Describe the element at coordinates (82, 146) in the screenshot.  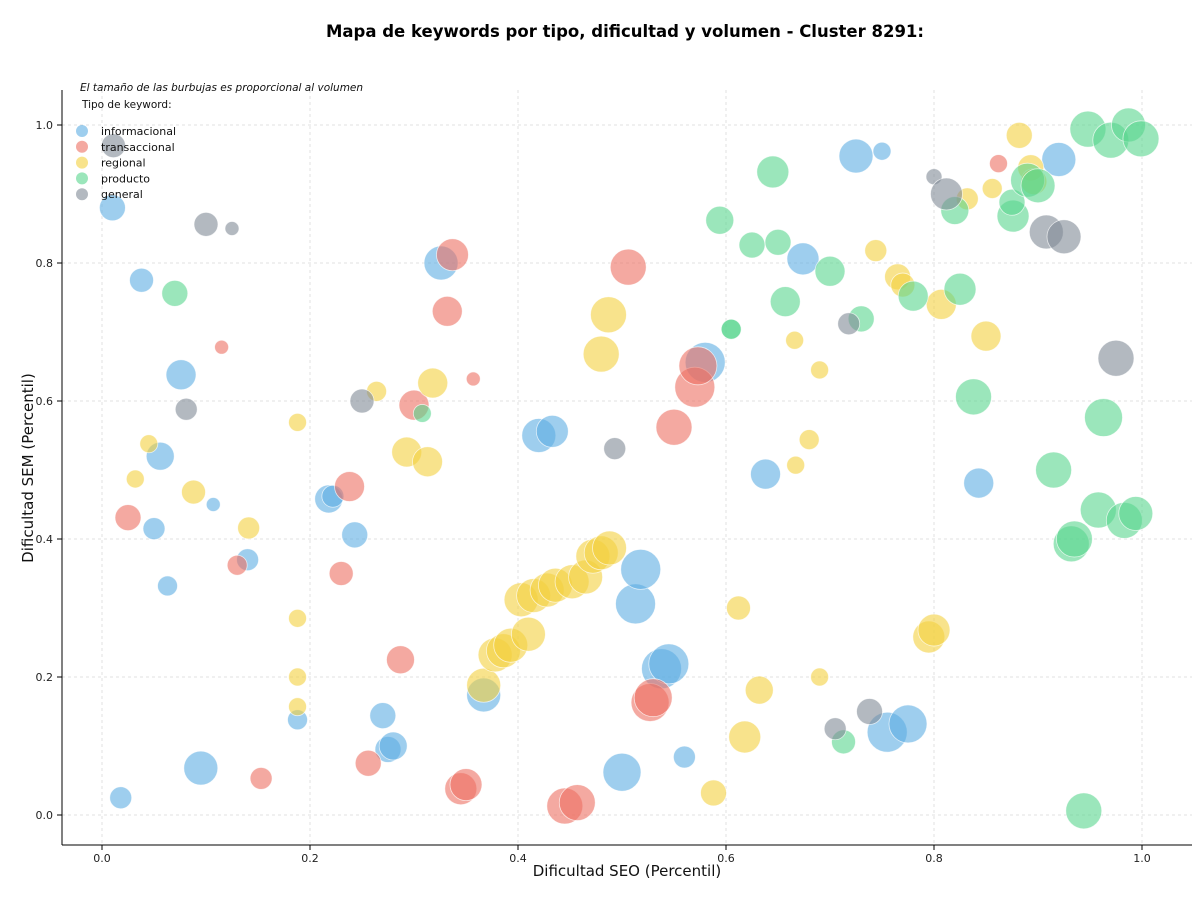
I see `legend-marker-transaccional` at that location.